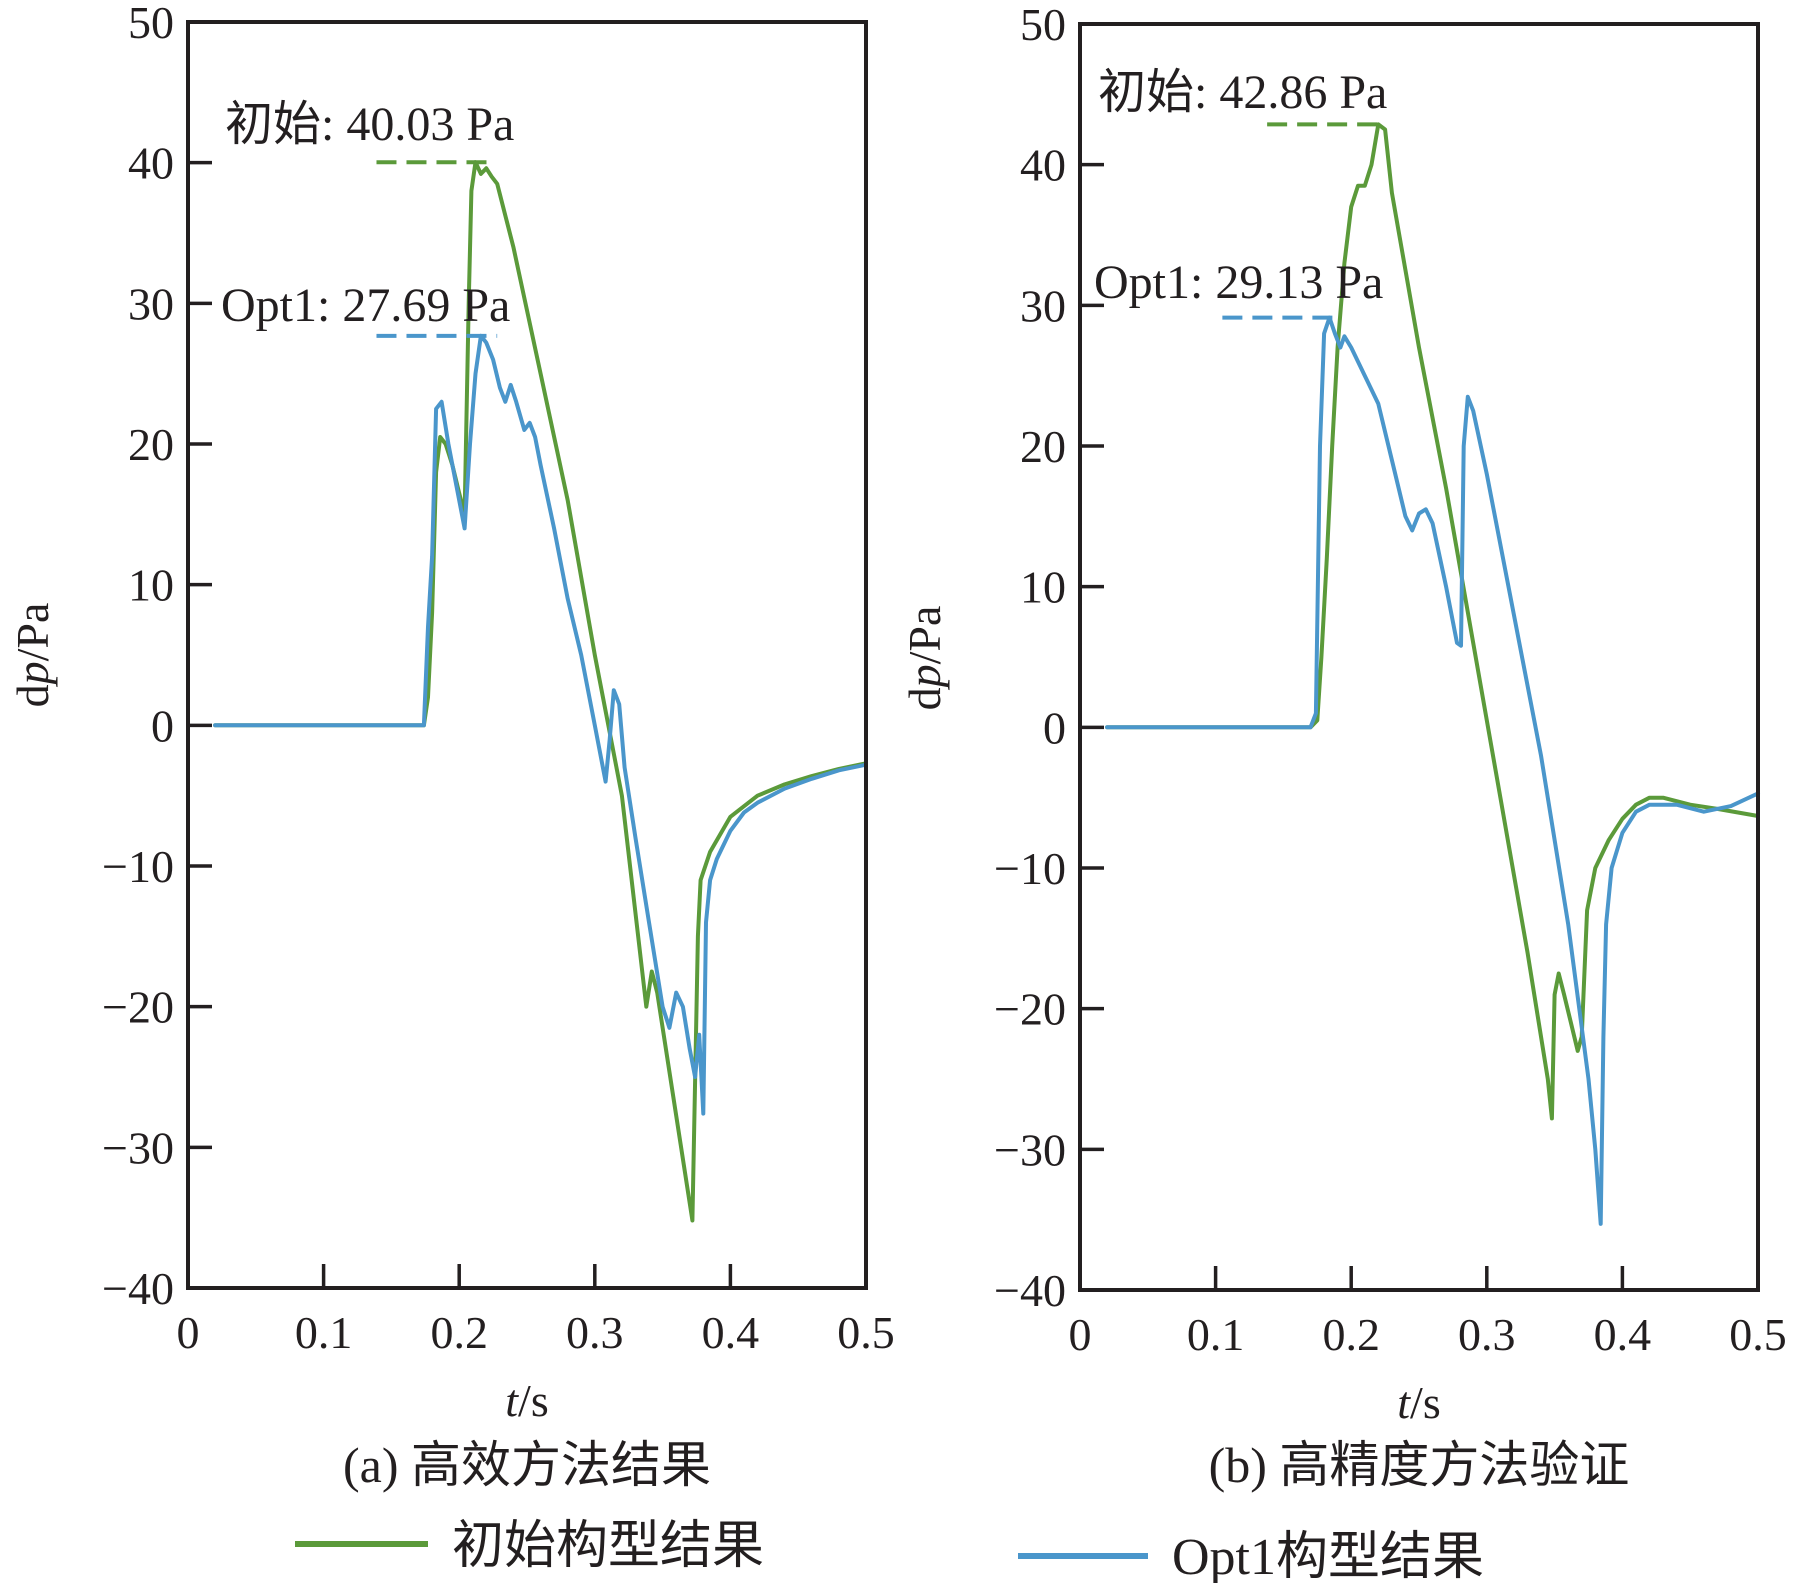  Describe the element at coordinates (138, 1288) in the screenshot. I see `y-tick-label-a-0: −40` at that location.